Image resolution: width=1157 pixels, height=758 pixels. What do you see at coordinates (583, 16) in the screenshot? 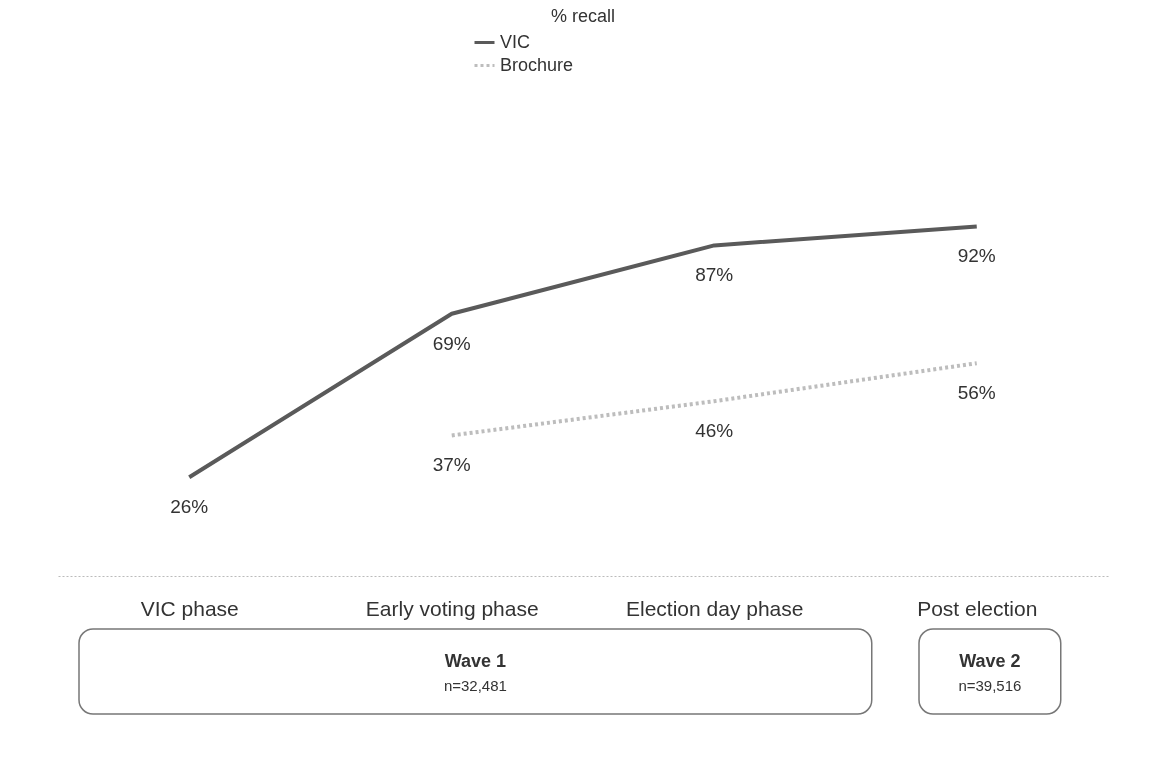
I see `chart-title: % recall` at bounding box center [583, 16].